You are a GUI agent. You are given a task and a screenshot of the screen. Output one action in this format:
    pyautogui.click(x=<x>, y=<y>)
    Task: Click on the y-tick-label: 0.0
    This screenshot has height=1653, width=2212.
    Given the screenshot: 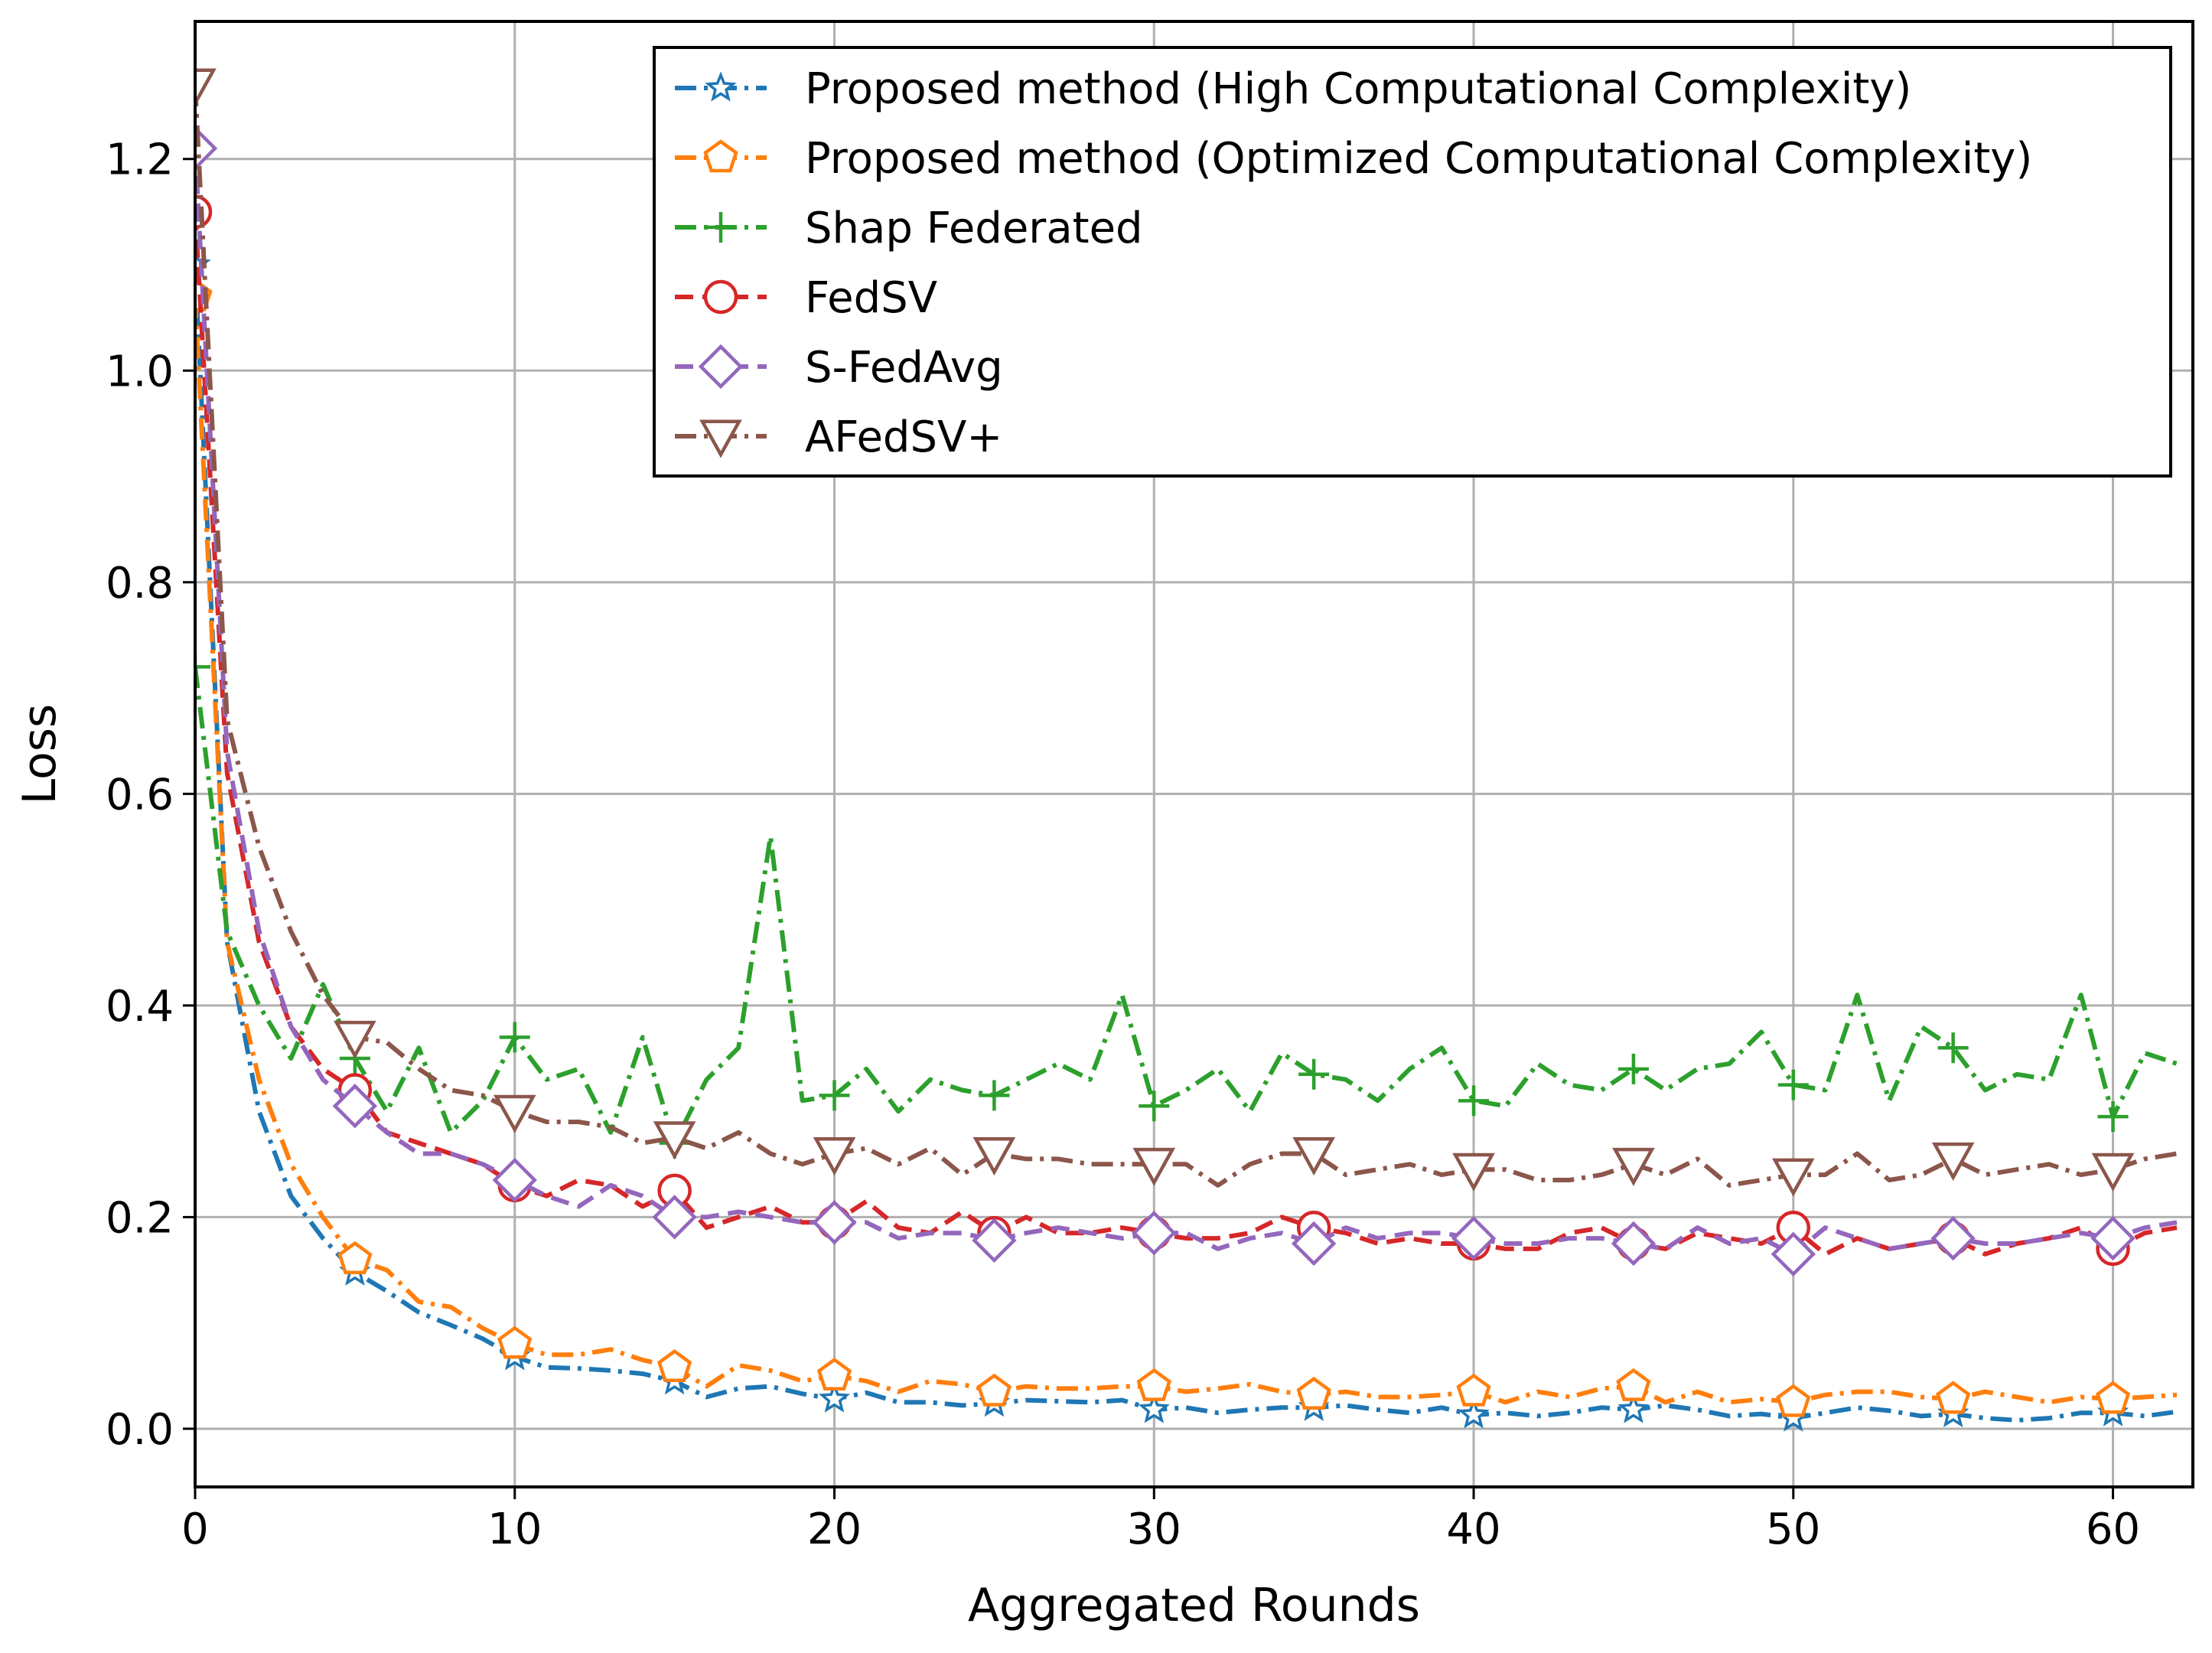 What is the action you would take?
    pyautogui.click(x=140, y=1430)
    